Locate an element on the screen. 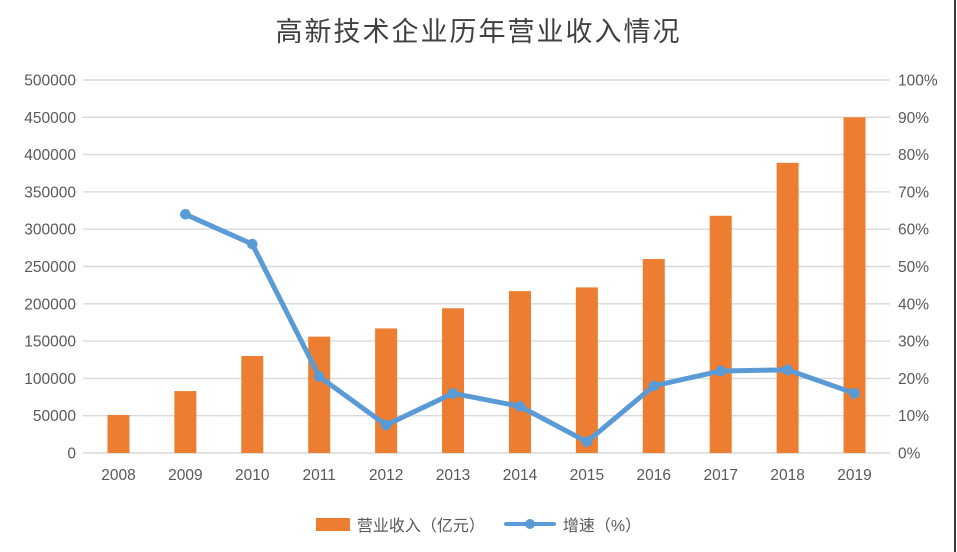 This screenshot has width=957, height=552. left-axis-tick-label: 100000 is located at coordinates (50, 379).